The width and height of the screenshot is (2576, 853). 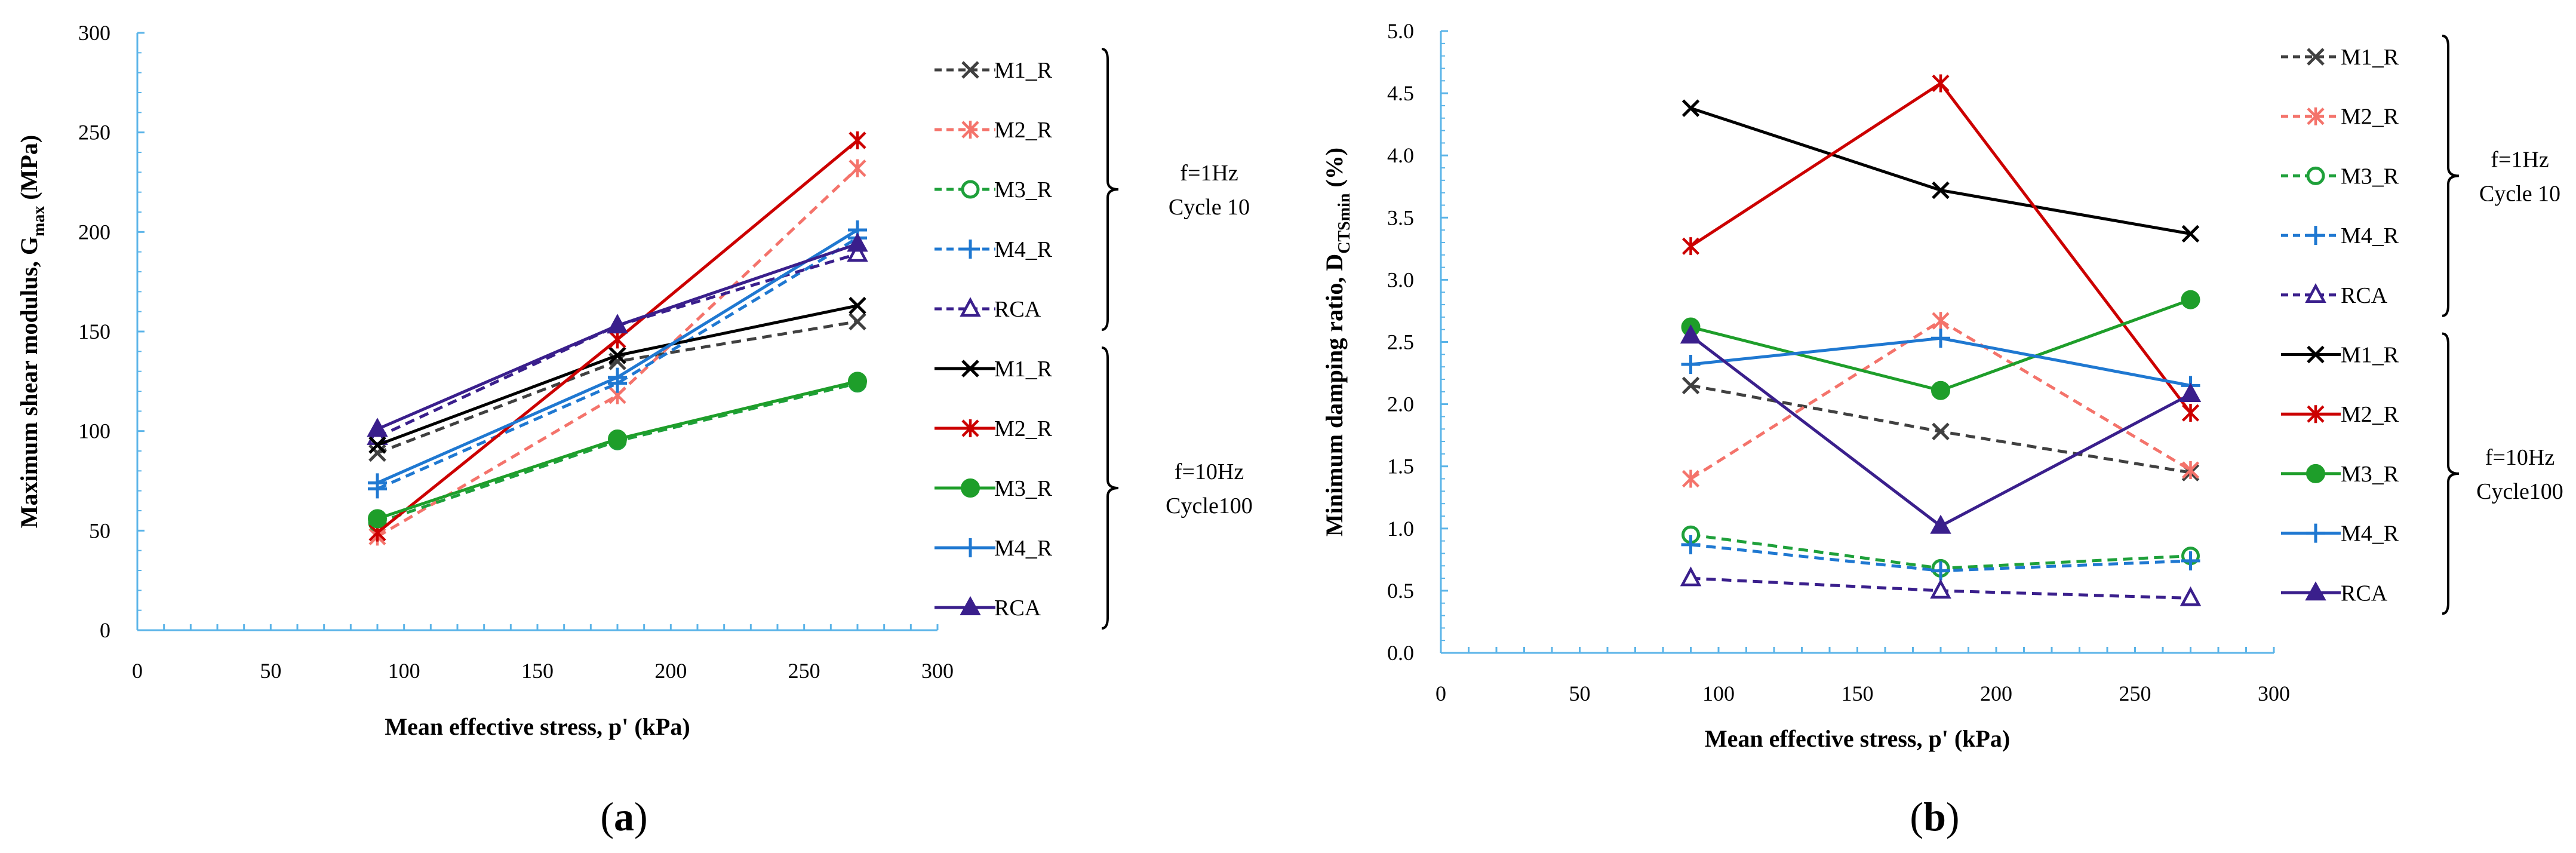 I want to click on panel-label: (a), so click(x=623, y=816).